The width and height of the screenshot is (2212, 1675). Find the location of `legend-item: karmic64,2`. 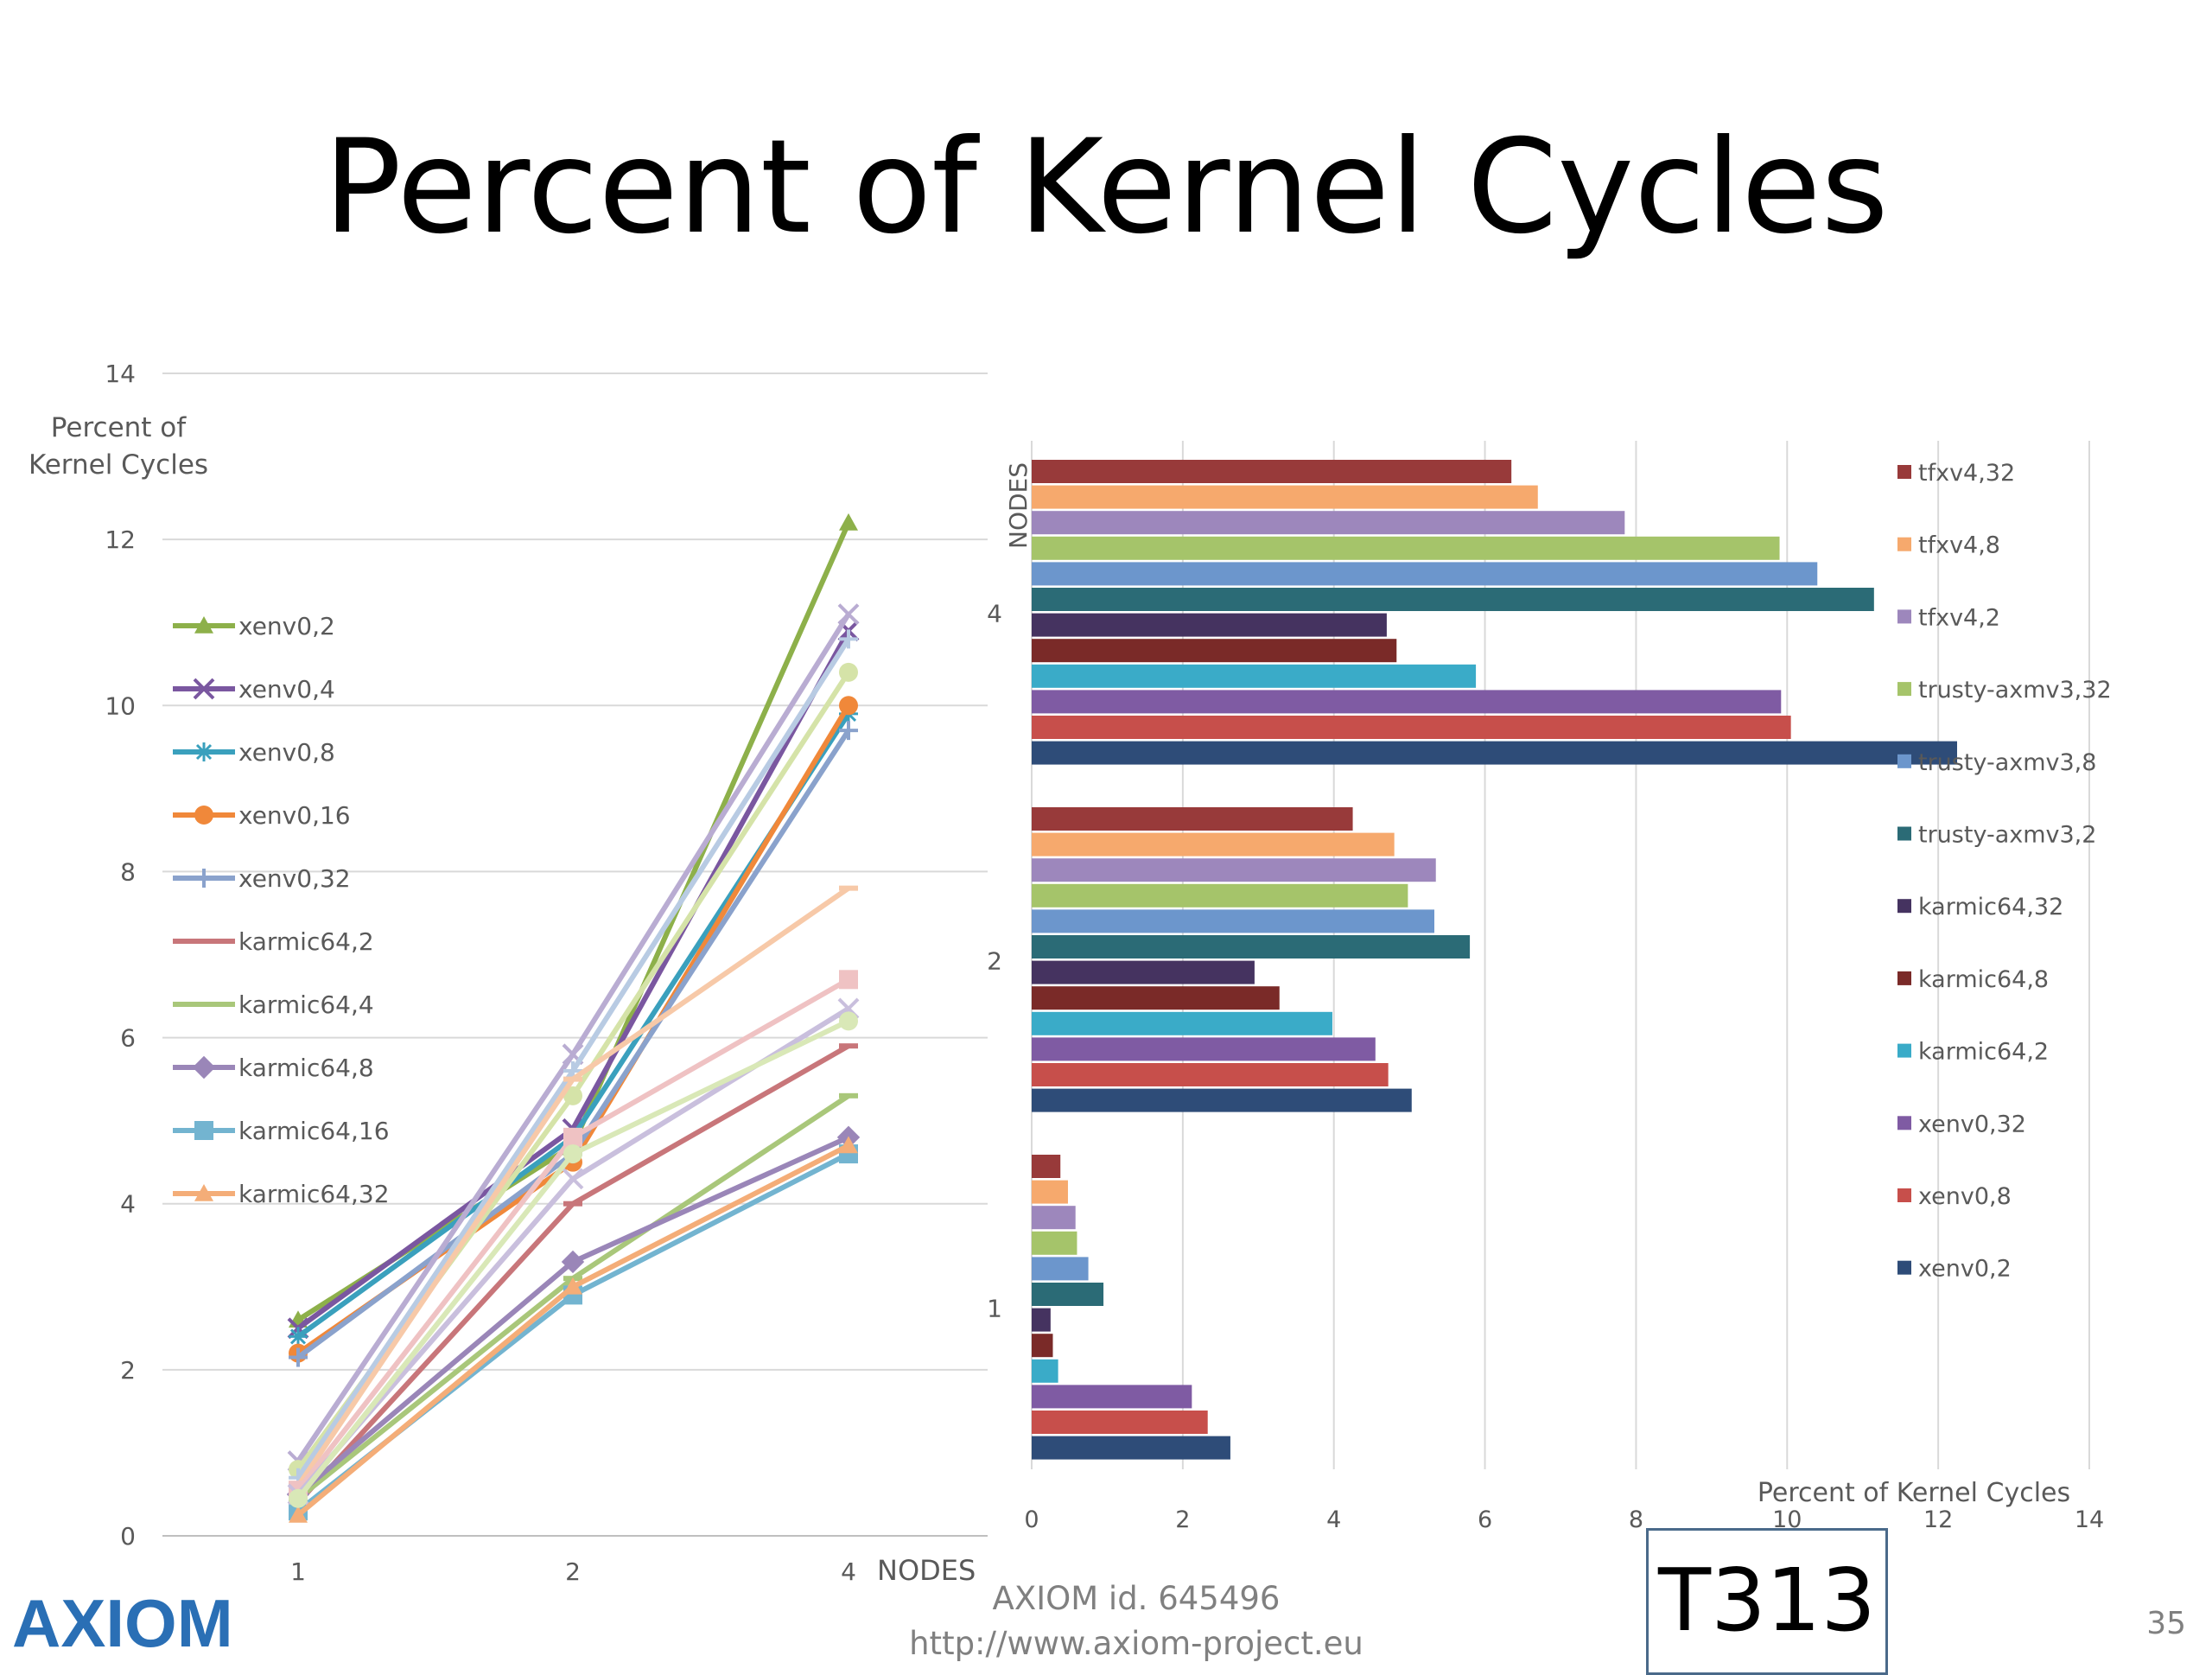

legend-item: karmic64,2 is located at coordinates (273, 941).